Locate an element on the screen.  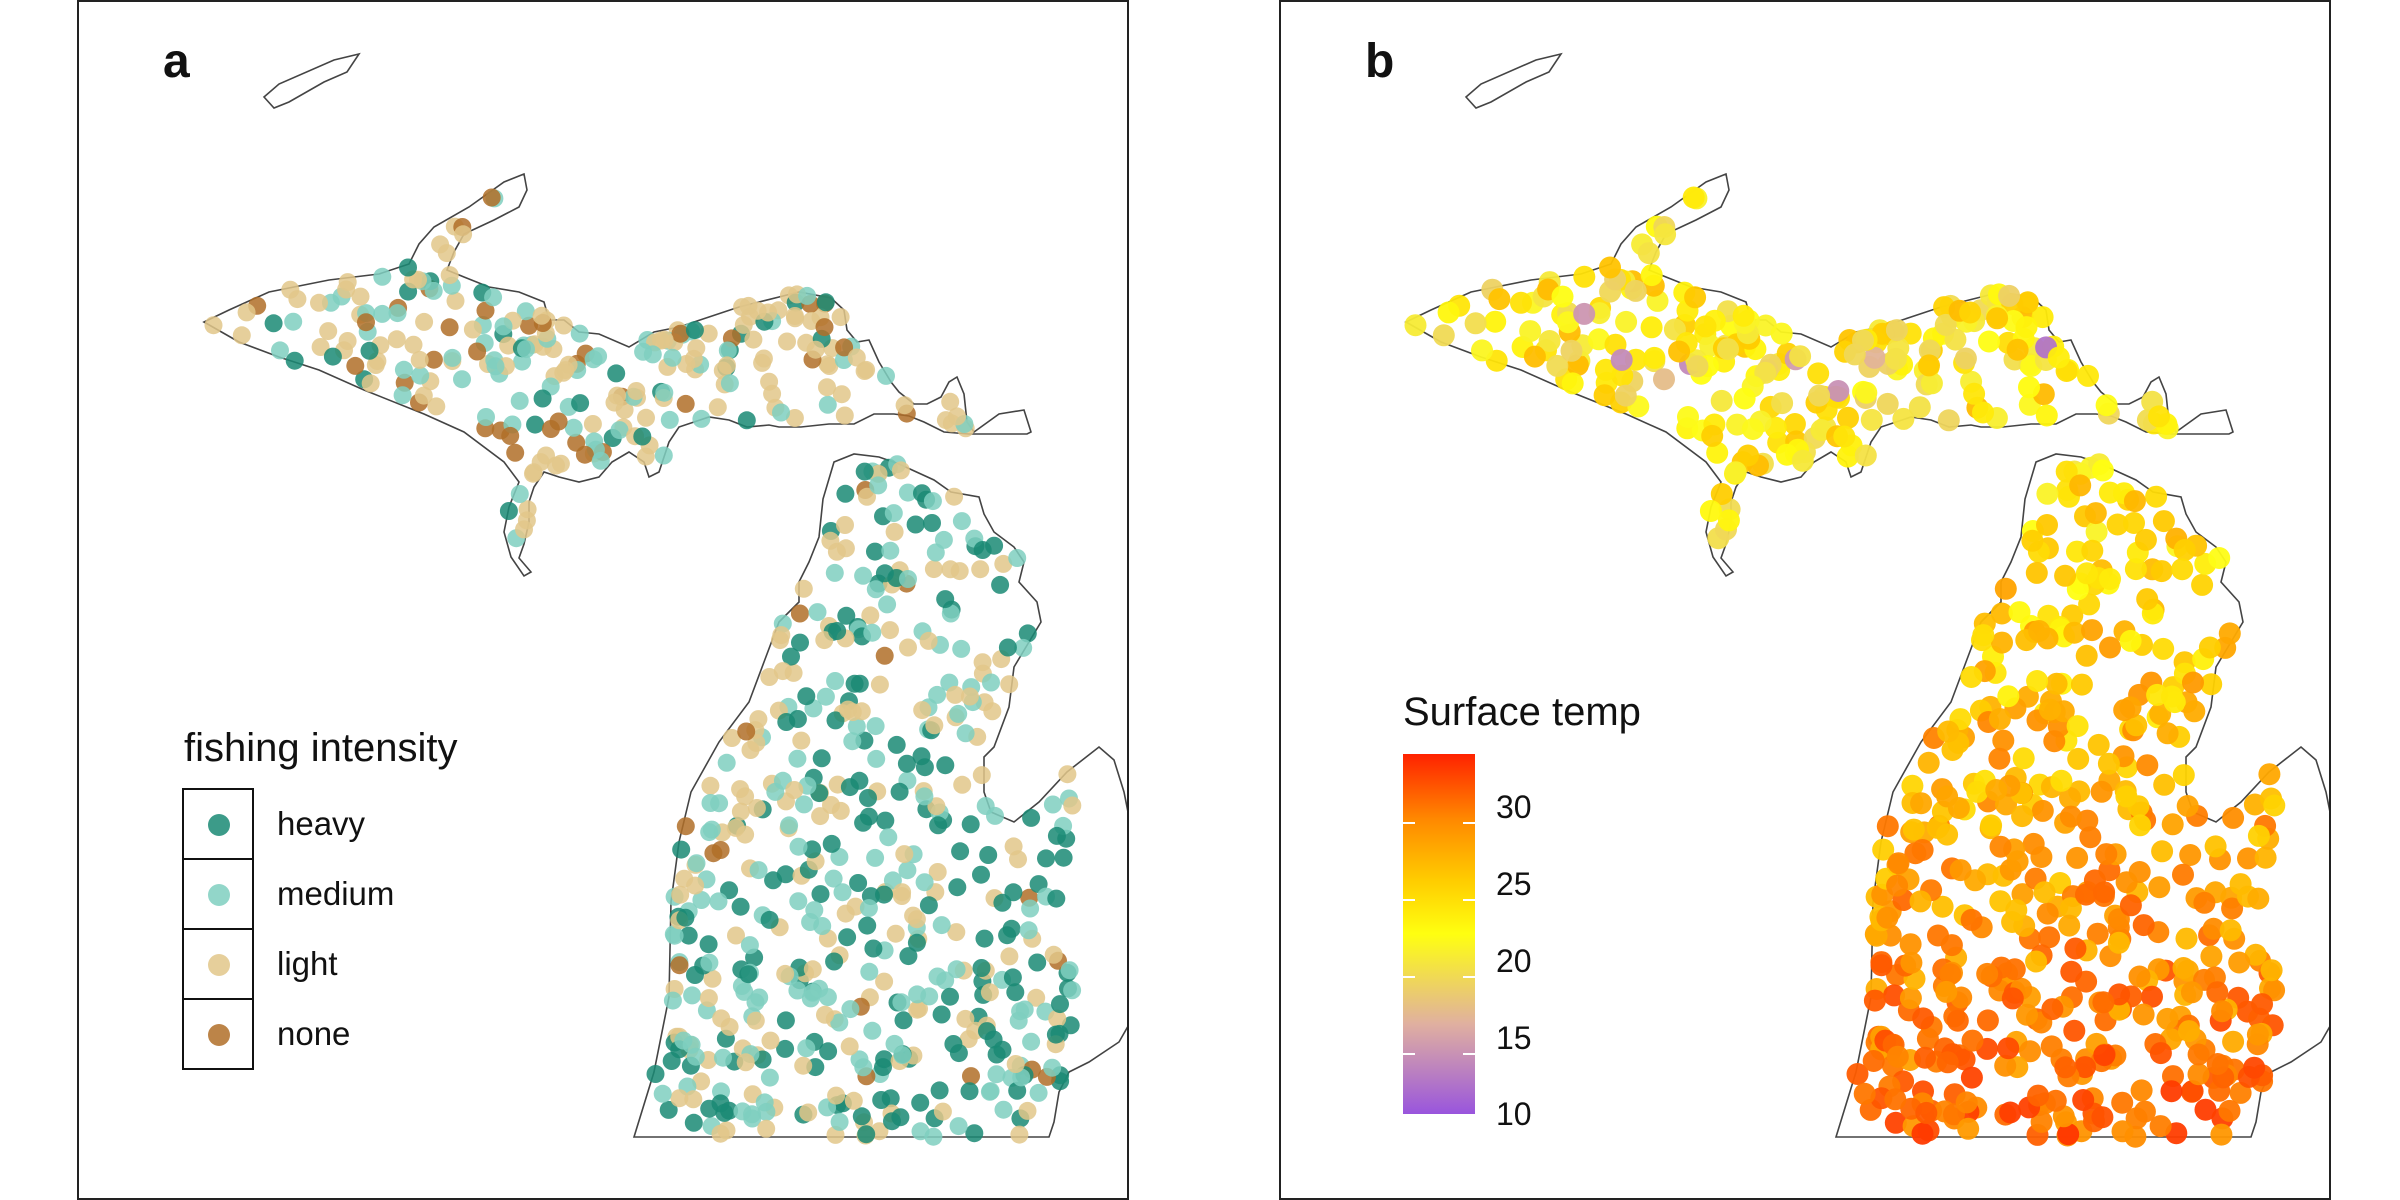
legend-dot-none is located at coordinates (219, 1035).